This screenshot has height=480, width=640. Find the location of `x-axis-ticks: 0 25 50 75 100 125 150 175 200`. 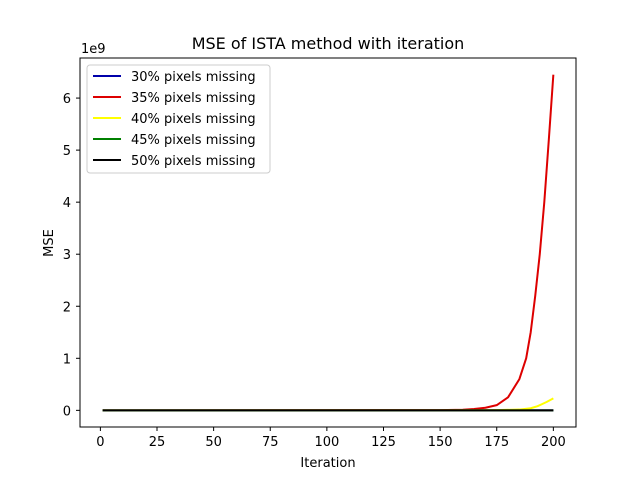

x-axis-ticks: 0 25 50 75 100 125 150 175 200 is located at coordinates (331, 438).